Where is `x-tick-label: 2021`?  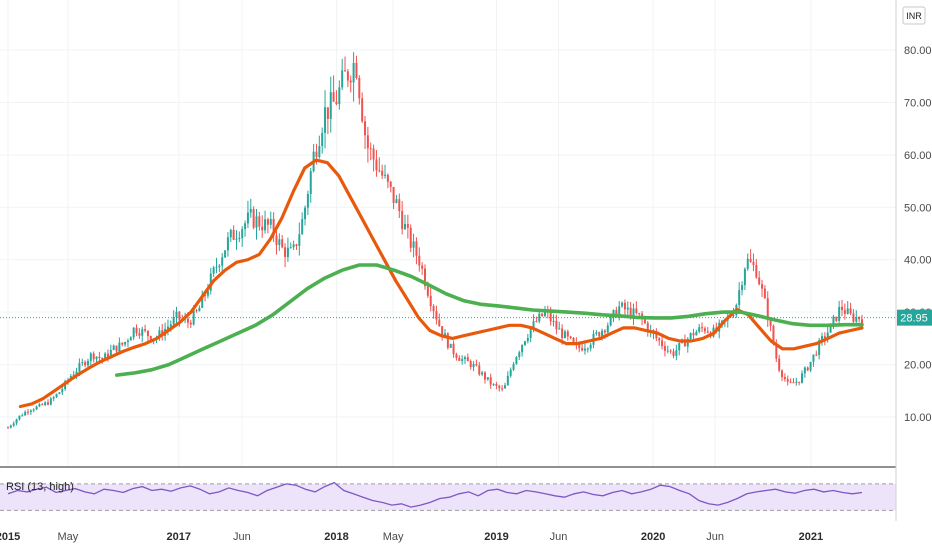 x-tick-label: 2021 is located at coordinates (811, 537).